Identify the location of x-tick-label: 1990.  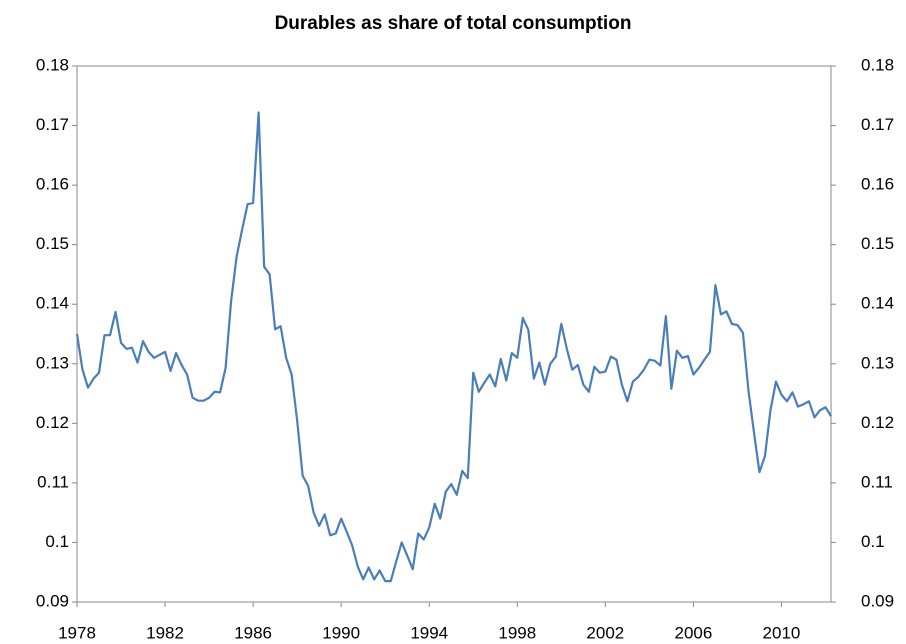
(341, 632).